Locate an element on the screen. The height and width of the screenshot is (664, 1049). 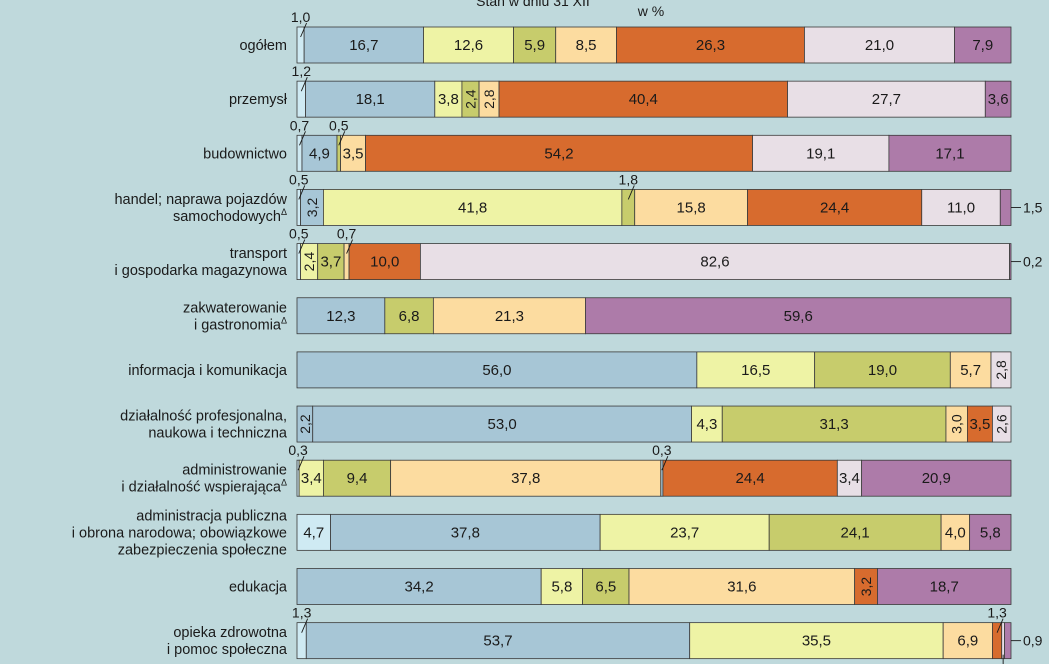
data-label: 2,8 is located at coordinates (1001, 370).